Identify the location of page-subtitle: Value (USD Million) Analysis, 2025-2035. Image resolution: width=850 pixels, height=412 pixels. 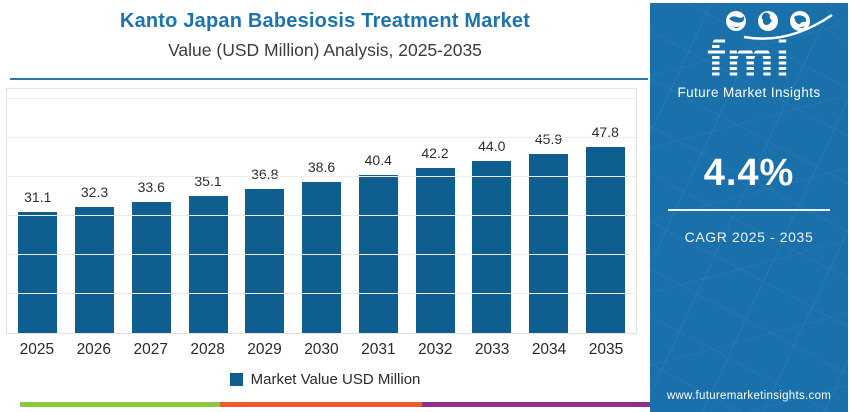
(325, 50).